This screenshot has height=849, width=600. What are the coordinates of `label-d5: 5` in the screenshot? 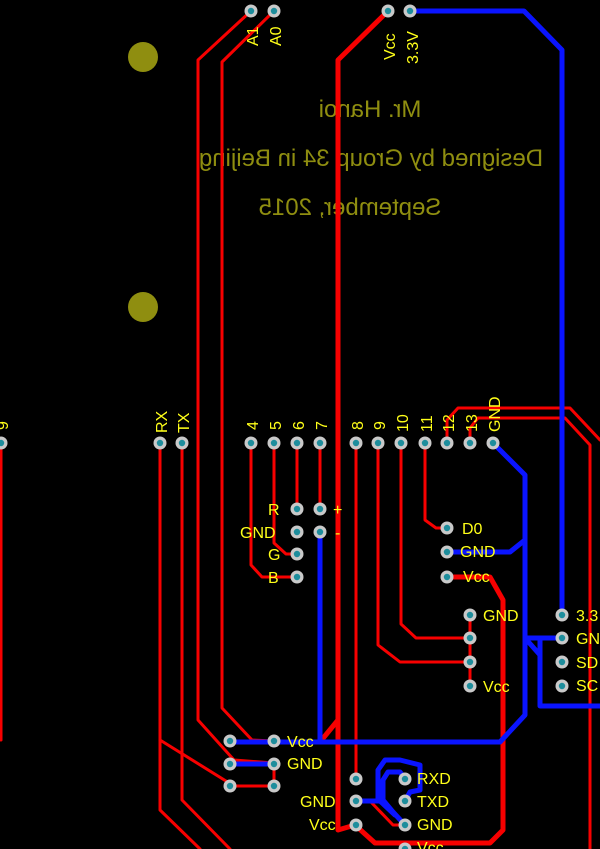 It's located at (276, 425).